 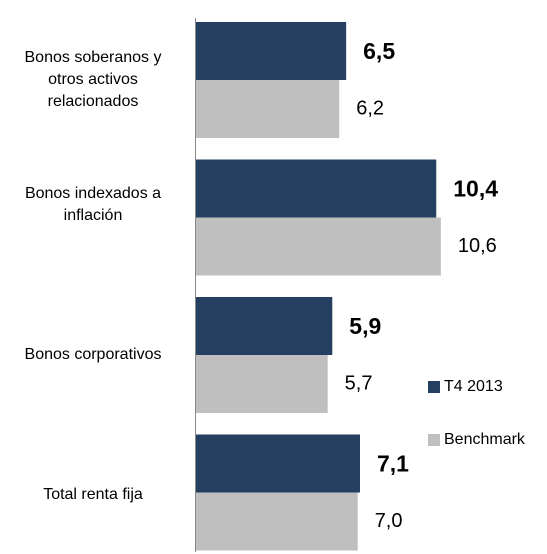 What do you see at coordinates (365, 326) in the screenshot?
I see `value-label: 5,9` at bounding box center [365, 326].